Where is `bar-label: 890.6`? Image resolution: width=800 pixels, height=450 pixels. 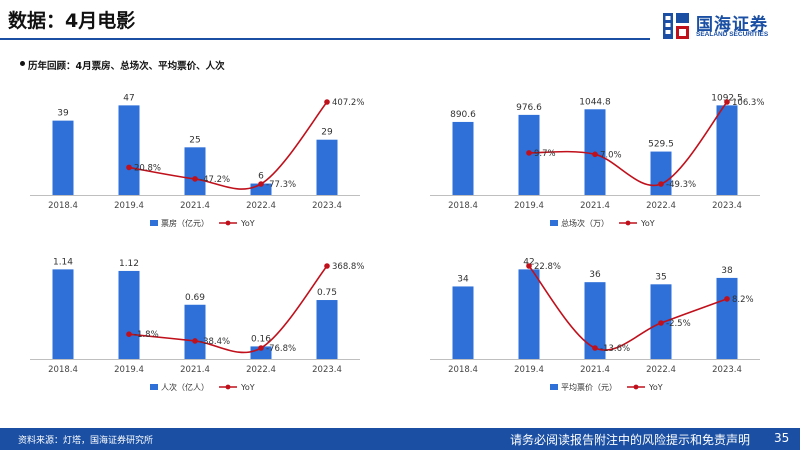 bar-label: 890.6 is located at coordinates (463, 115).